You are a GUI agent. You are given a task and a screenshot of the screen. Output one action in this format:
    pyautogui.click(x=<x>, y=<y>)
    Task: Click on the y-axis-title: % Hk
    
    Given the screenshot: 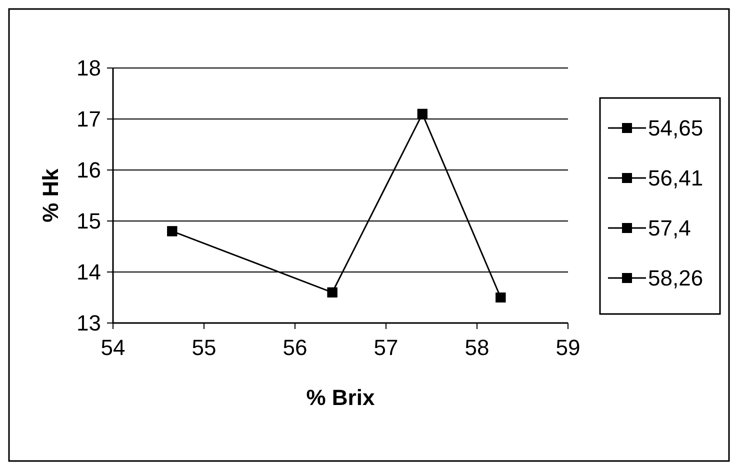 What is the action you would take?
    pyautogui.click(x=50, y=195)
    